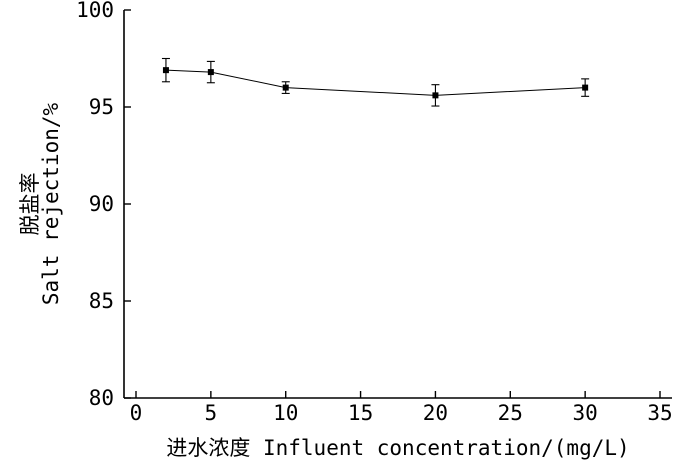  I want to click on y-axis-label-chinese: 脱盐率, so click(30, 204).